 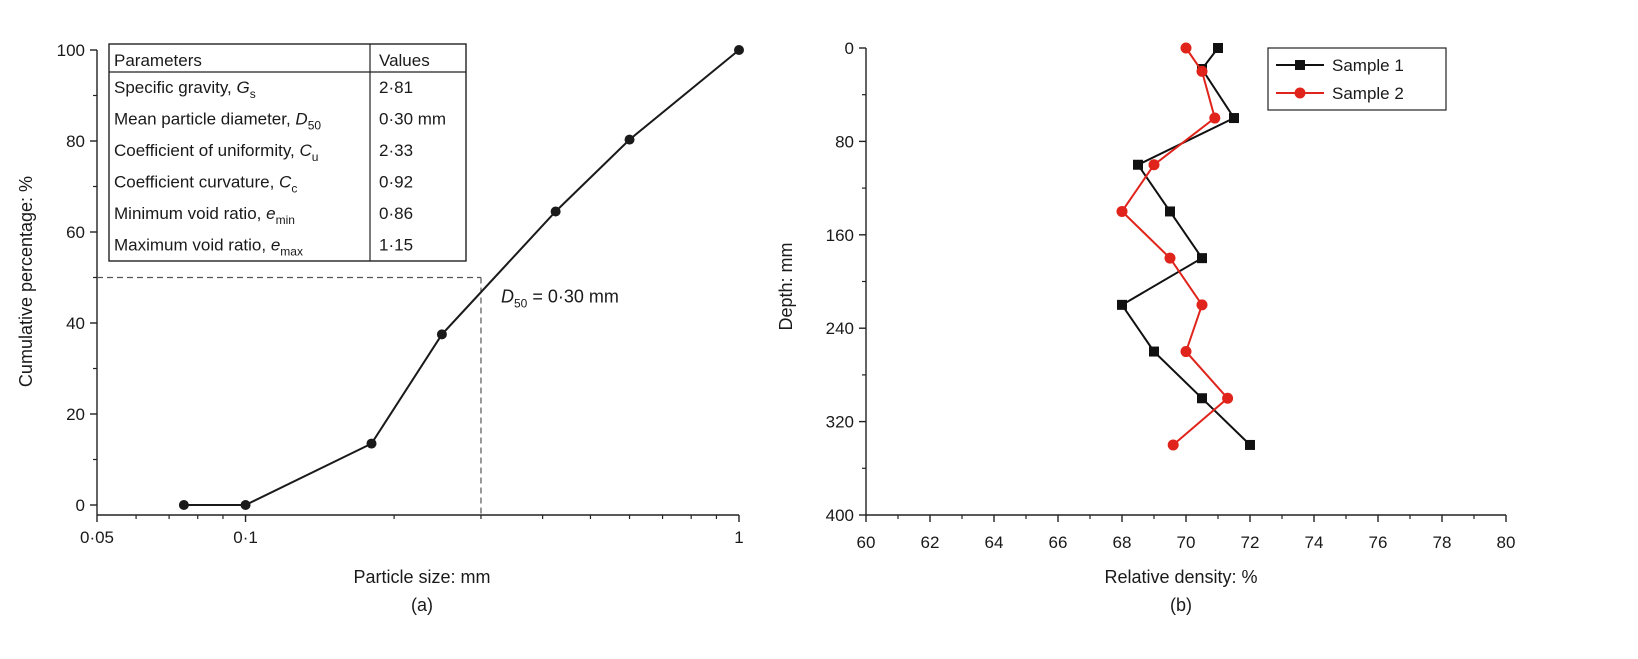 I want to click on a-table-header-parameters: Parameters, so click(x=158, y=60).